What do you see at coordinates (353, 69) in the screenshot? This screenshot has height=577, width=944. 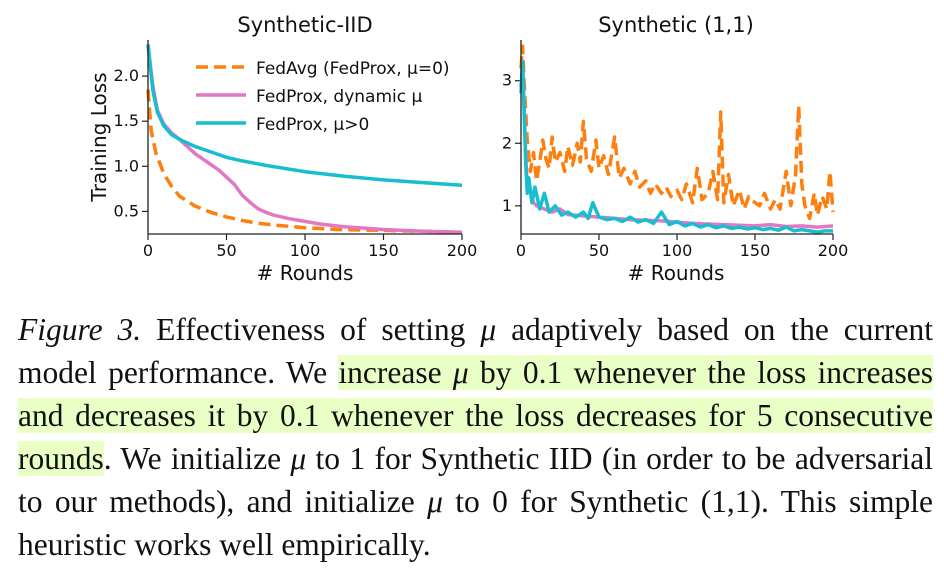 I see `legend-label-fedavg: FedAvg (FedProx, μ=0)` at bounding box center [353, 69].